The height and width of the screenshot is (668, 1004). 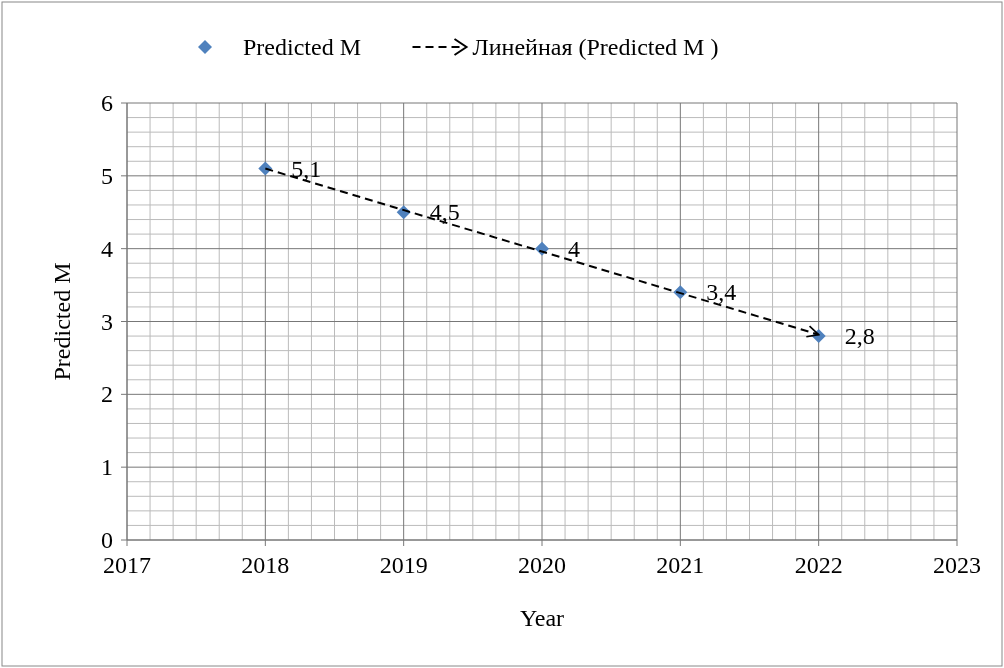 I want to click on y-tick-label: 4, so click(x=107, y=248).